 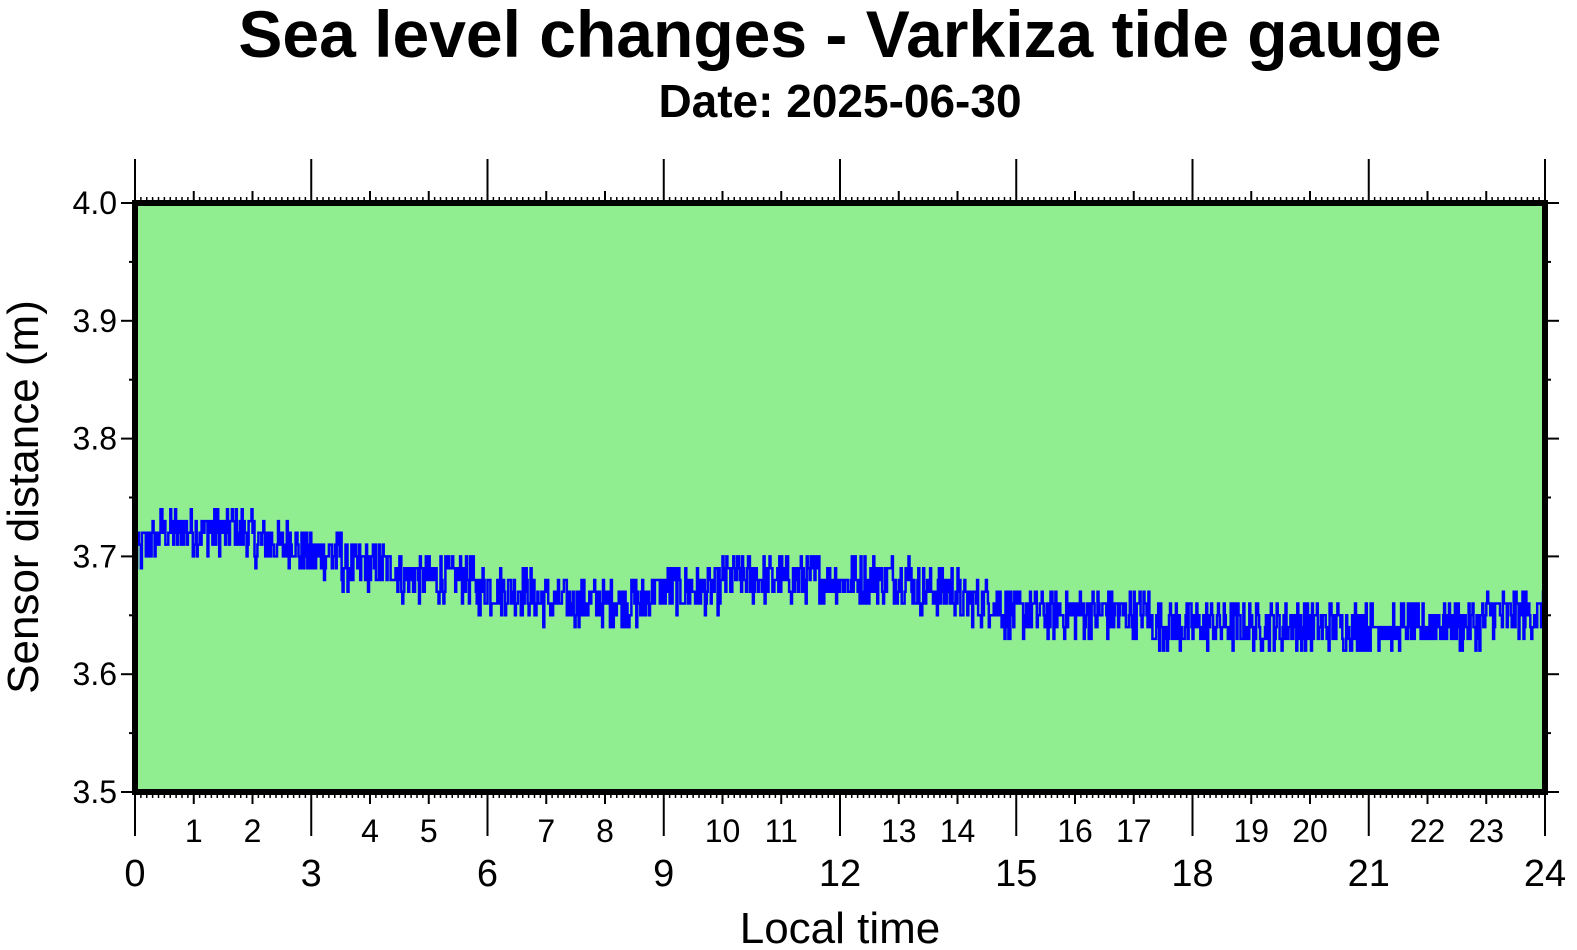 I want to click on y-tick-label: 3.8, so click(x=95, y=439).